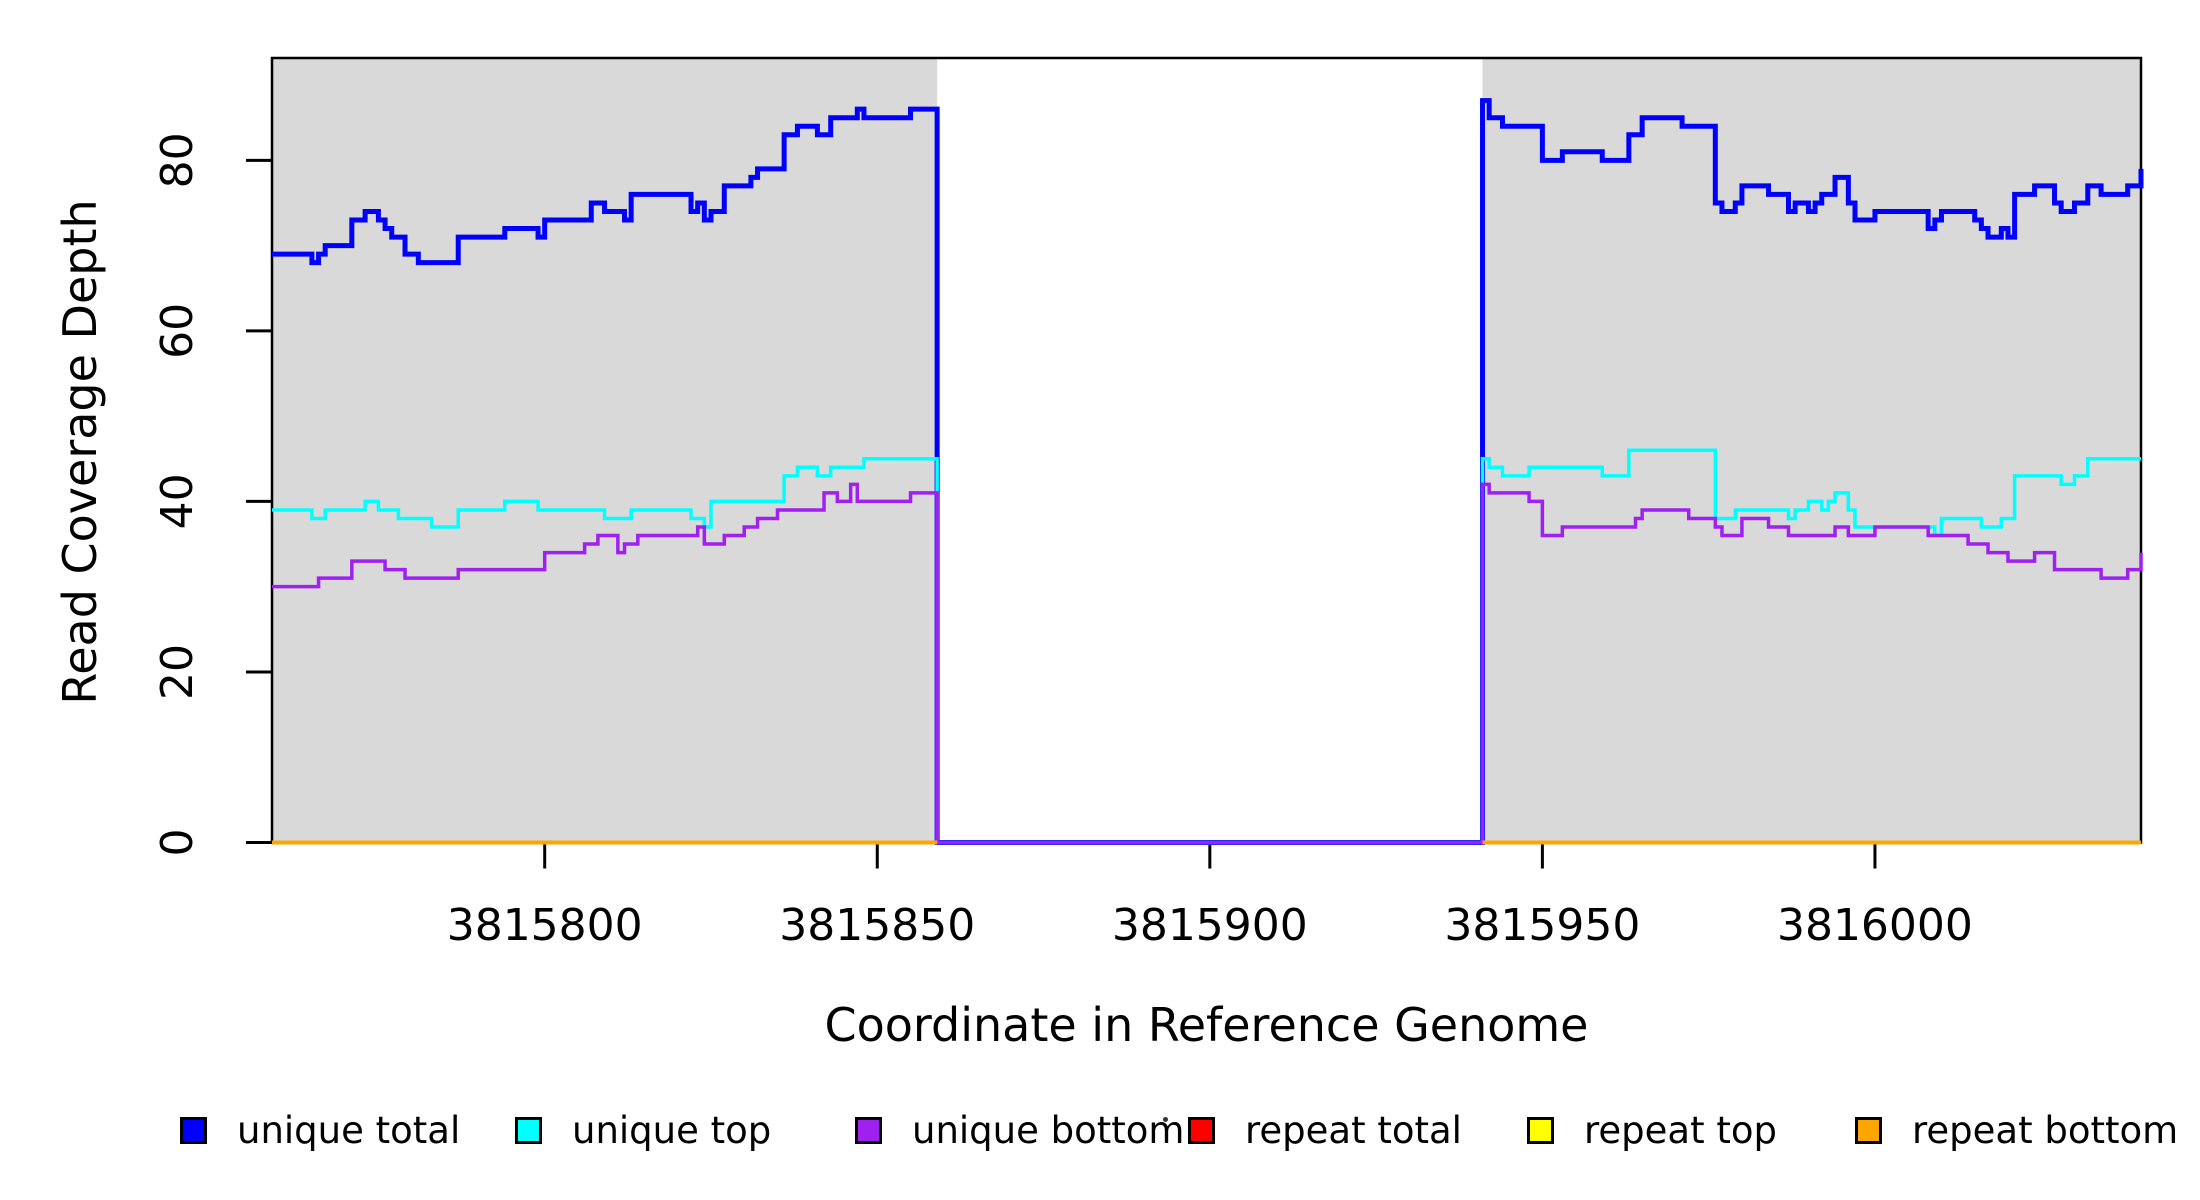 This screenshot has width=2200, height=1200. Describe the element at coordinates (177, 843) in the screenshot. I see `y-tick-label: 0` at that location.